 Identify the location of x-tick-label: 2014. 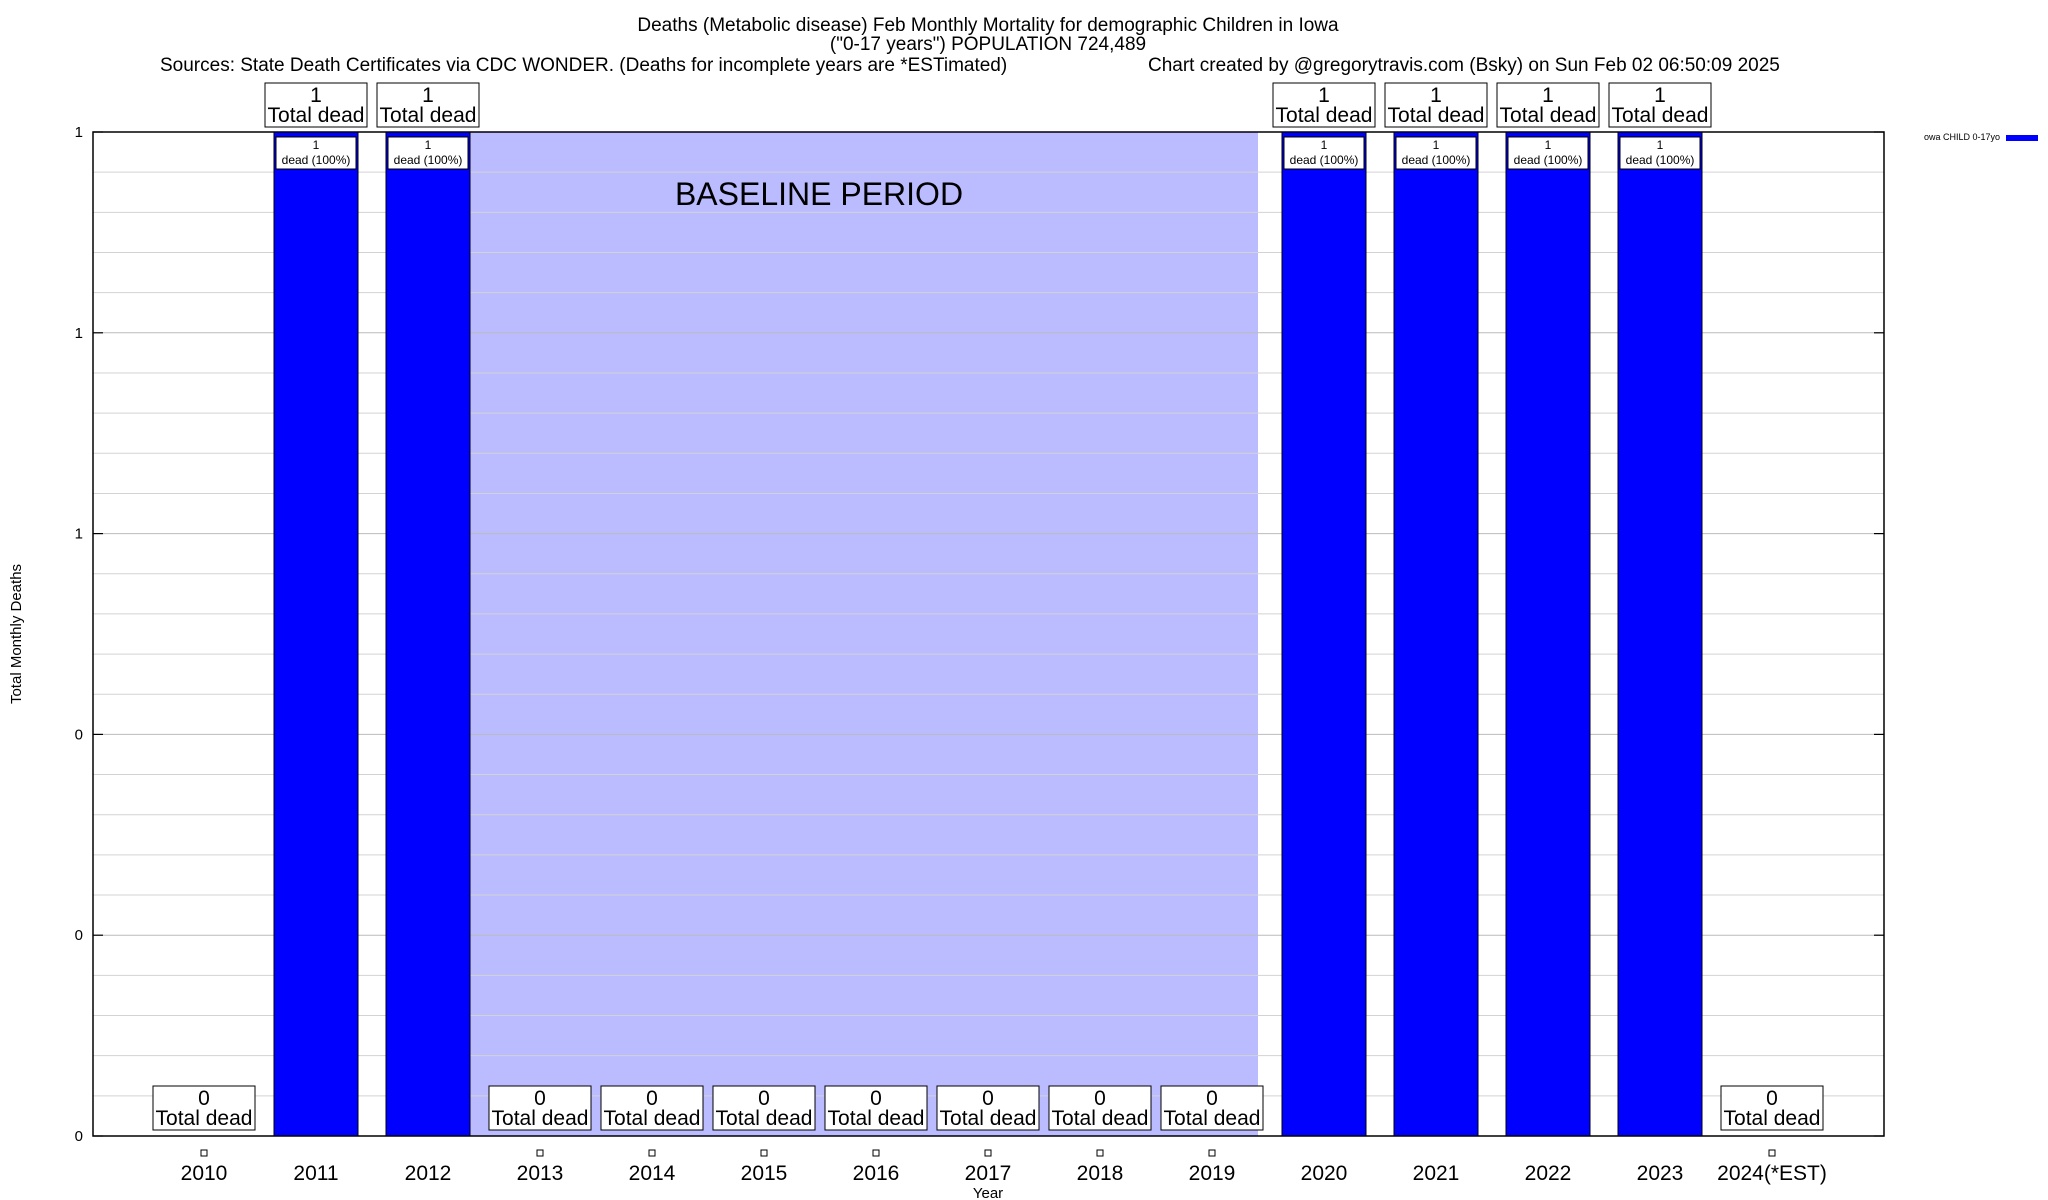
(652, 1173).